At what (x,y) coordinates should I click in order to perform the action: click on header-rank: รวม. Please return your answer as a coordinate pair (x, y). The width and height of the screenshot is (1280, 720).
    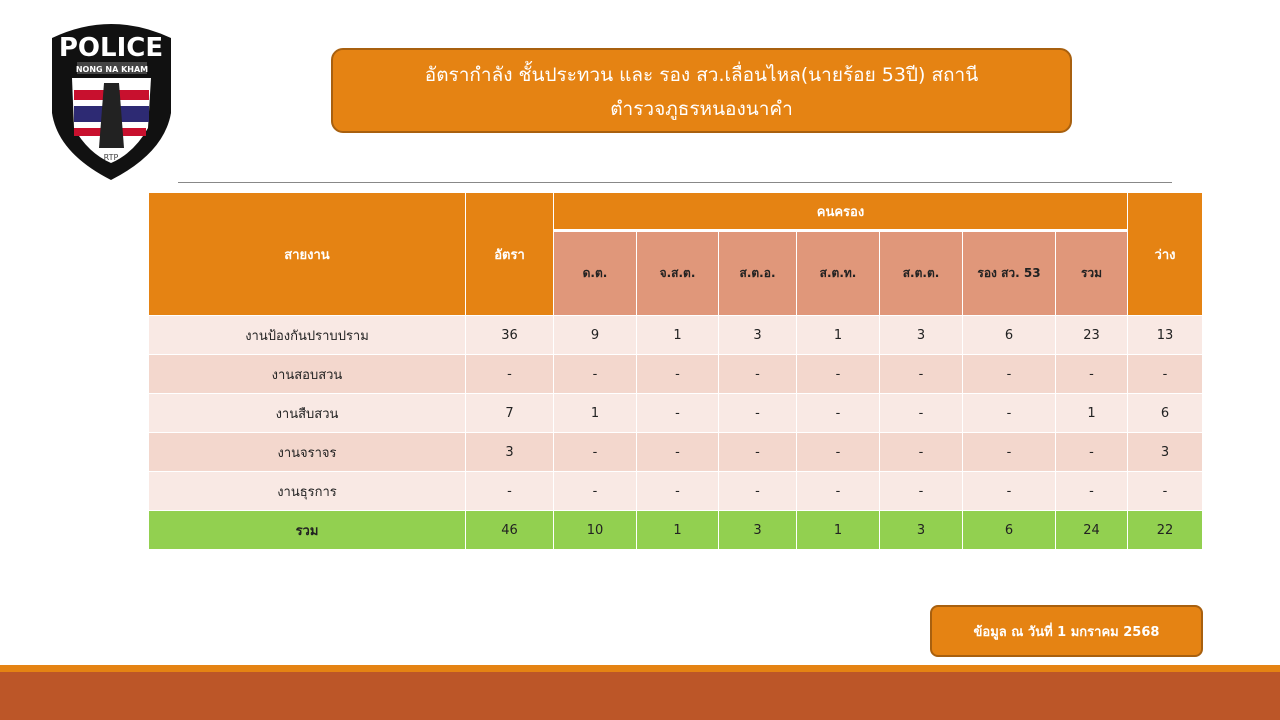
    Looking at the image, I should click on (1091, 272).